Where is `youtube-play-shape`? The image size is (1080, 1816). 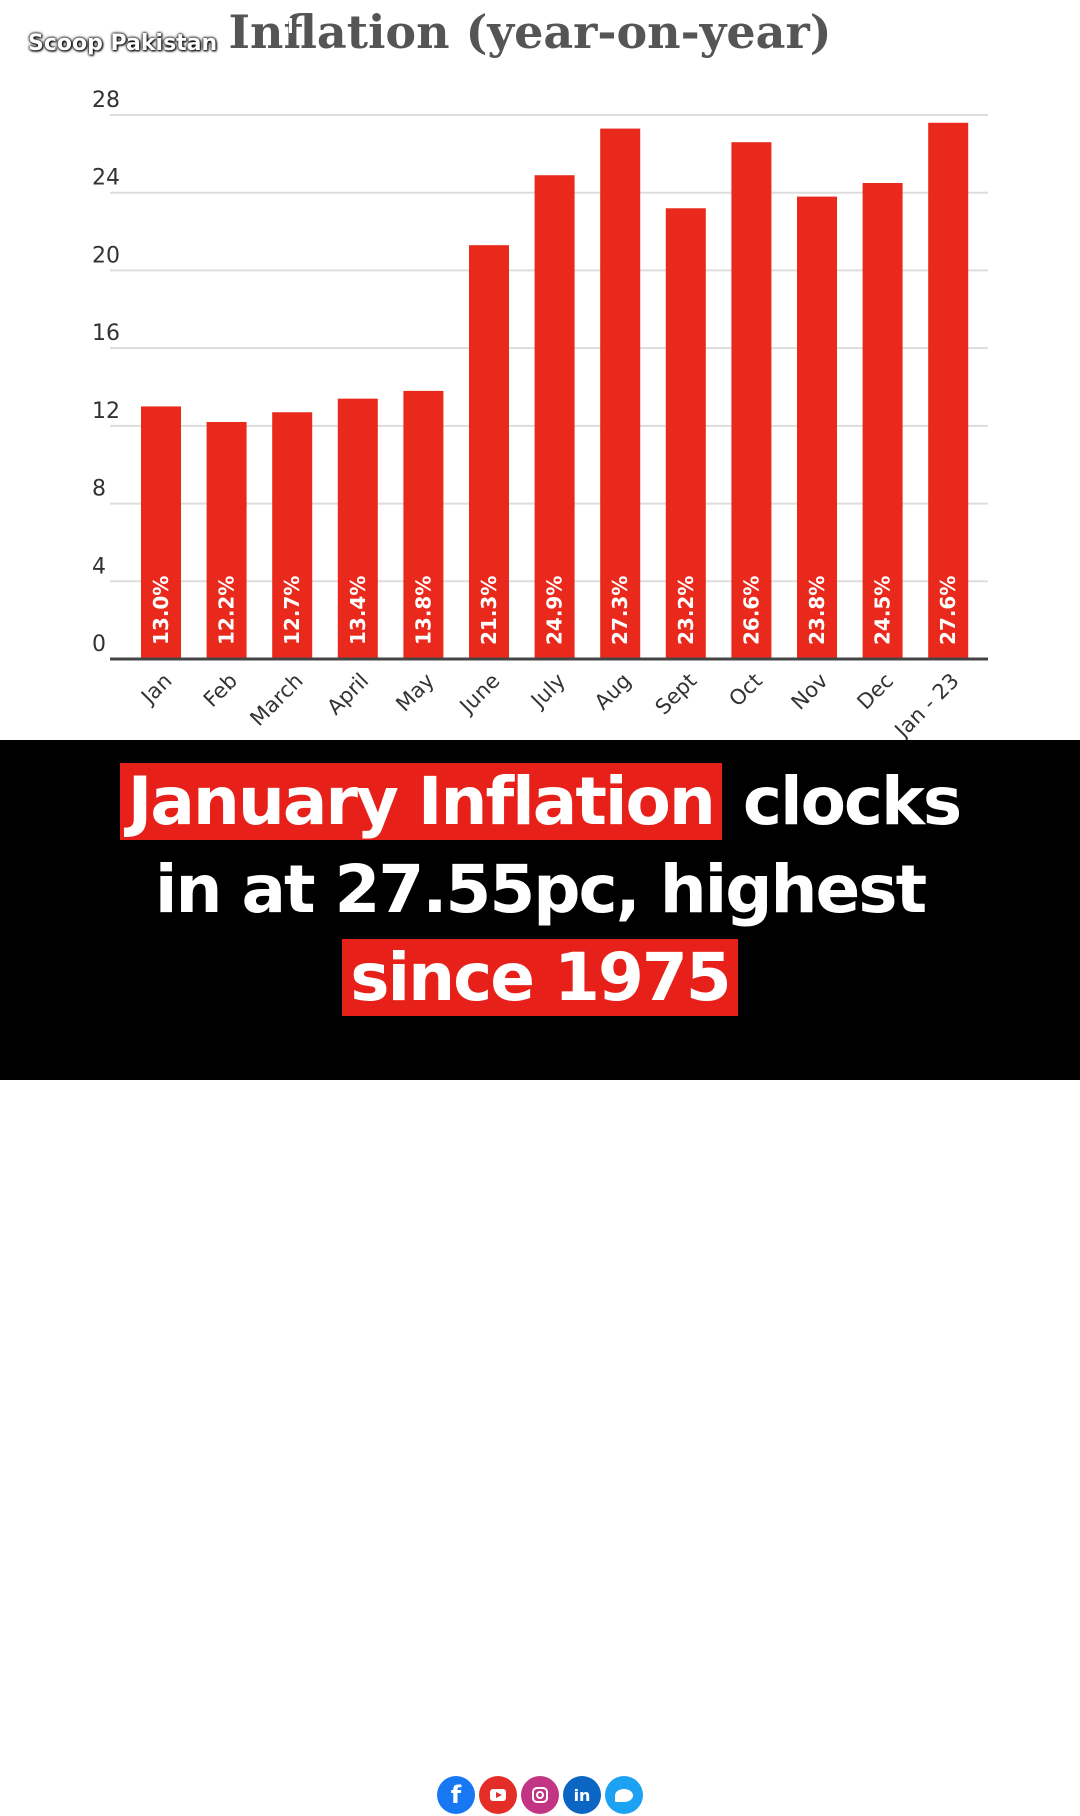 youtube-play-shape is located at coordinates (498, 1795).